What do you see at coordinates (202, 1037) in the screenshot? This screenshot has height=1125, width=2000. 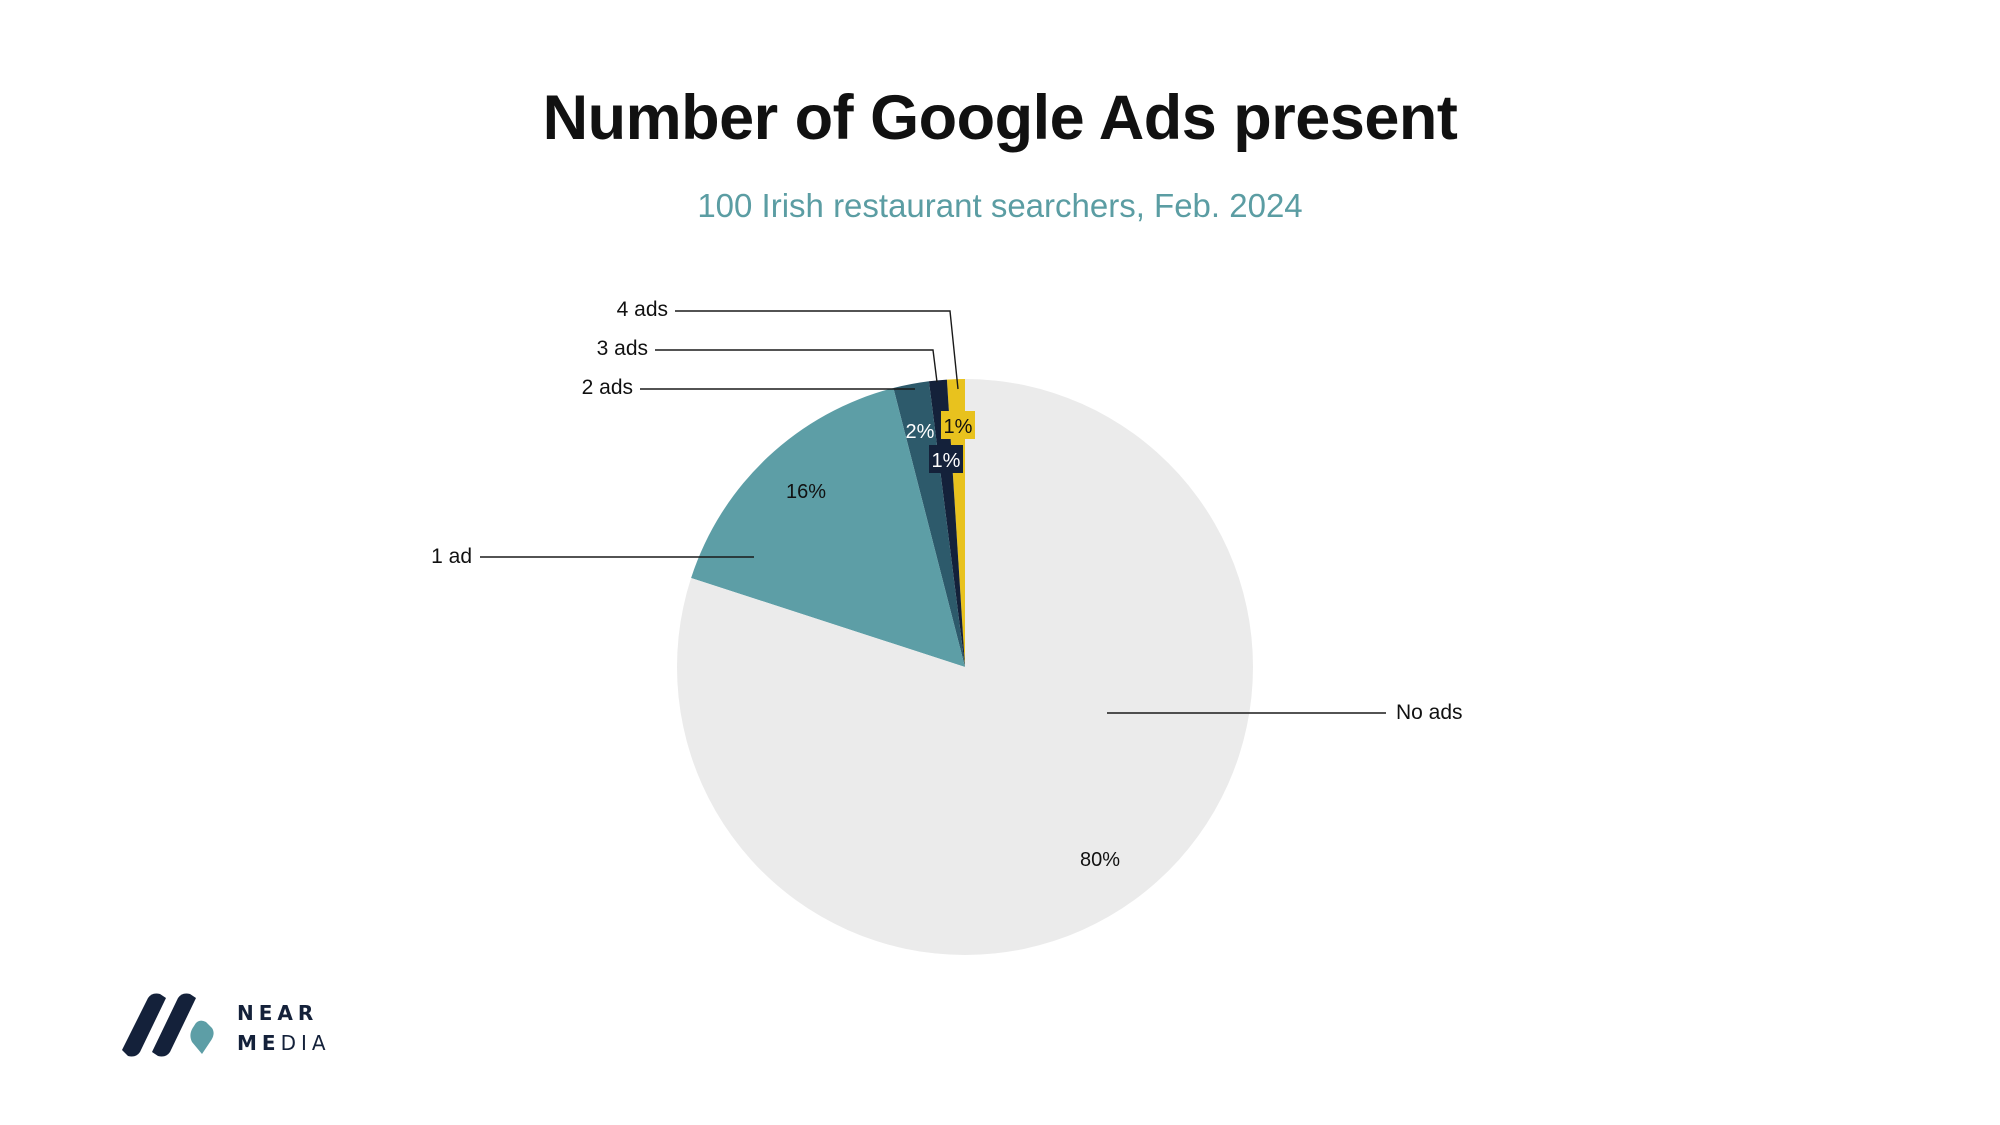 I see `logo-mark-drop` at bounding box center [202, 1037].